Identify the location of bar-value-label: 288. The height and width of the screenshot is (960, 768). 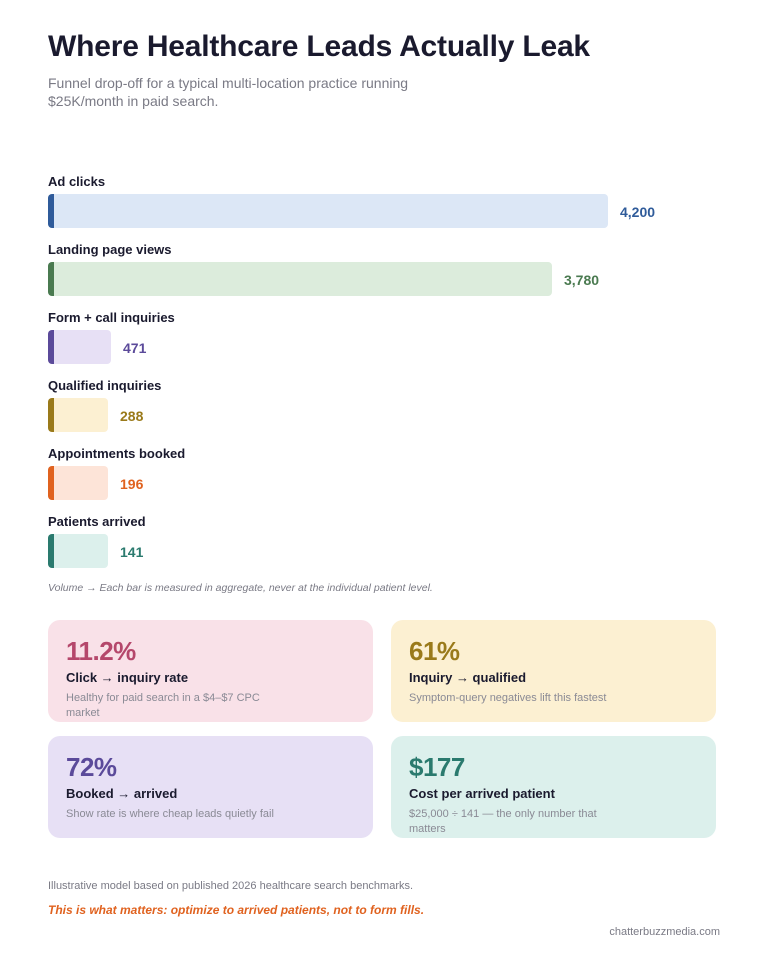
(132, 416).